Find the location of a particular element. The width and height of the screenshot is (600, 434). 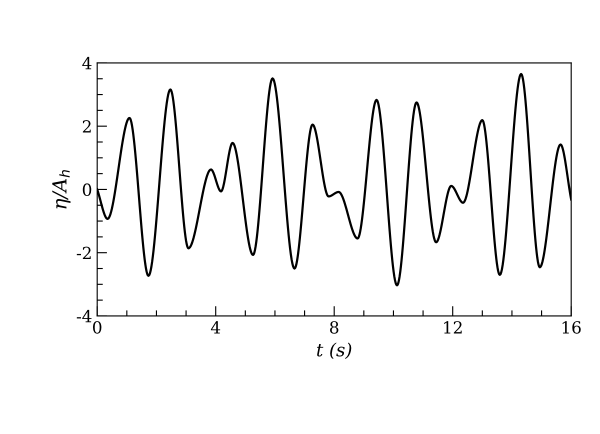

x-tick-label: 8 is located at coordinates (334, 327).